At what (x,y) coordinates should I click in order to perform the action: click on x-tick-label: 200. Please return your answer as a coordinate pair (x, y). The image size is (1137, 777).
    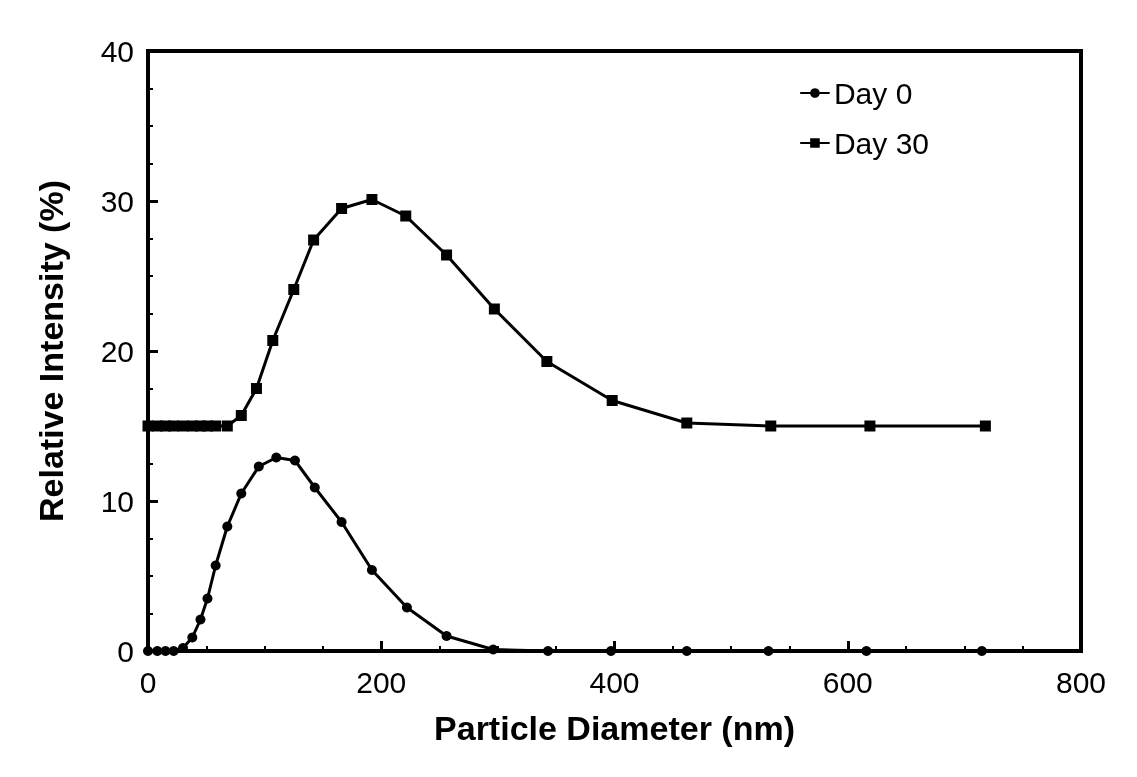
    Looking at the image, I should click on (381, 682).